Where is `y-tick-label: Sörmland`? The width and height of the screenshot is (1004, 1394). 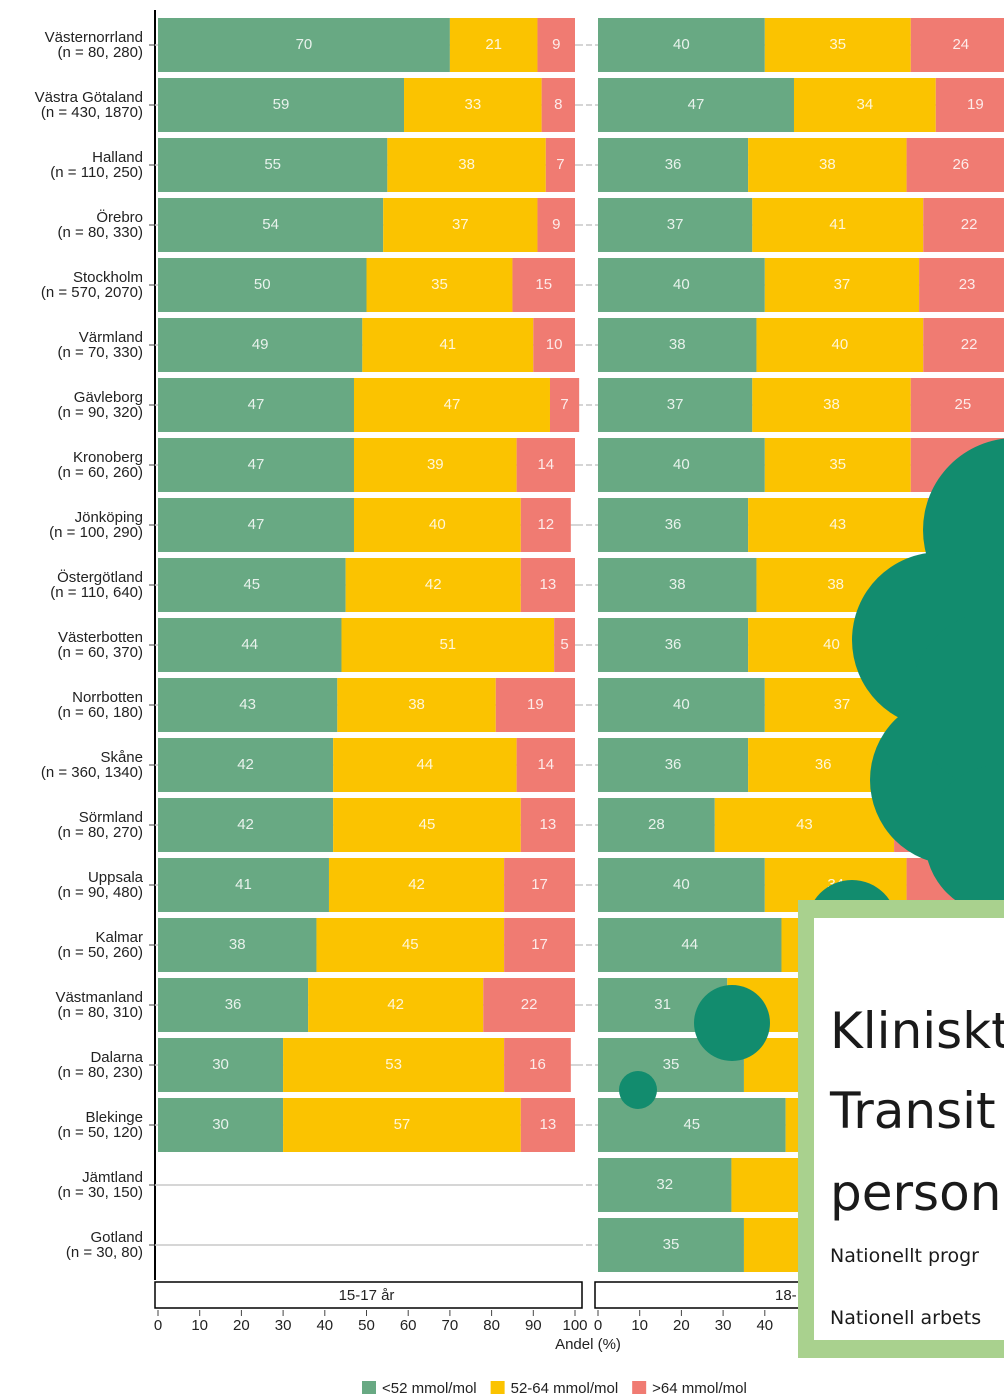
y-tick-label: Sörmland is located at coordinates (111, 817).